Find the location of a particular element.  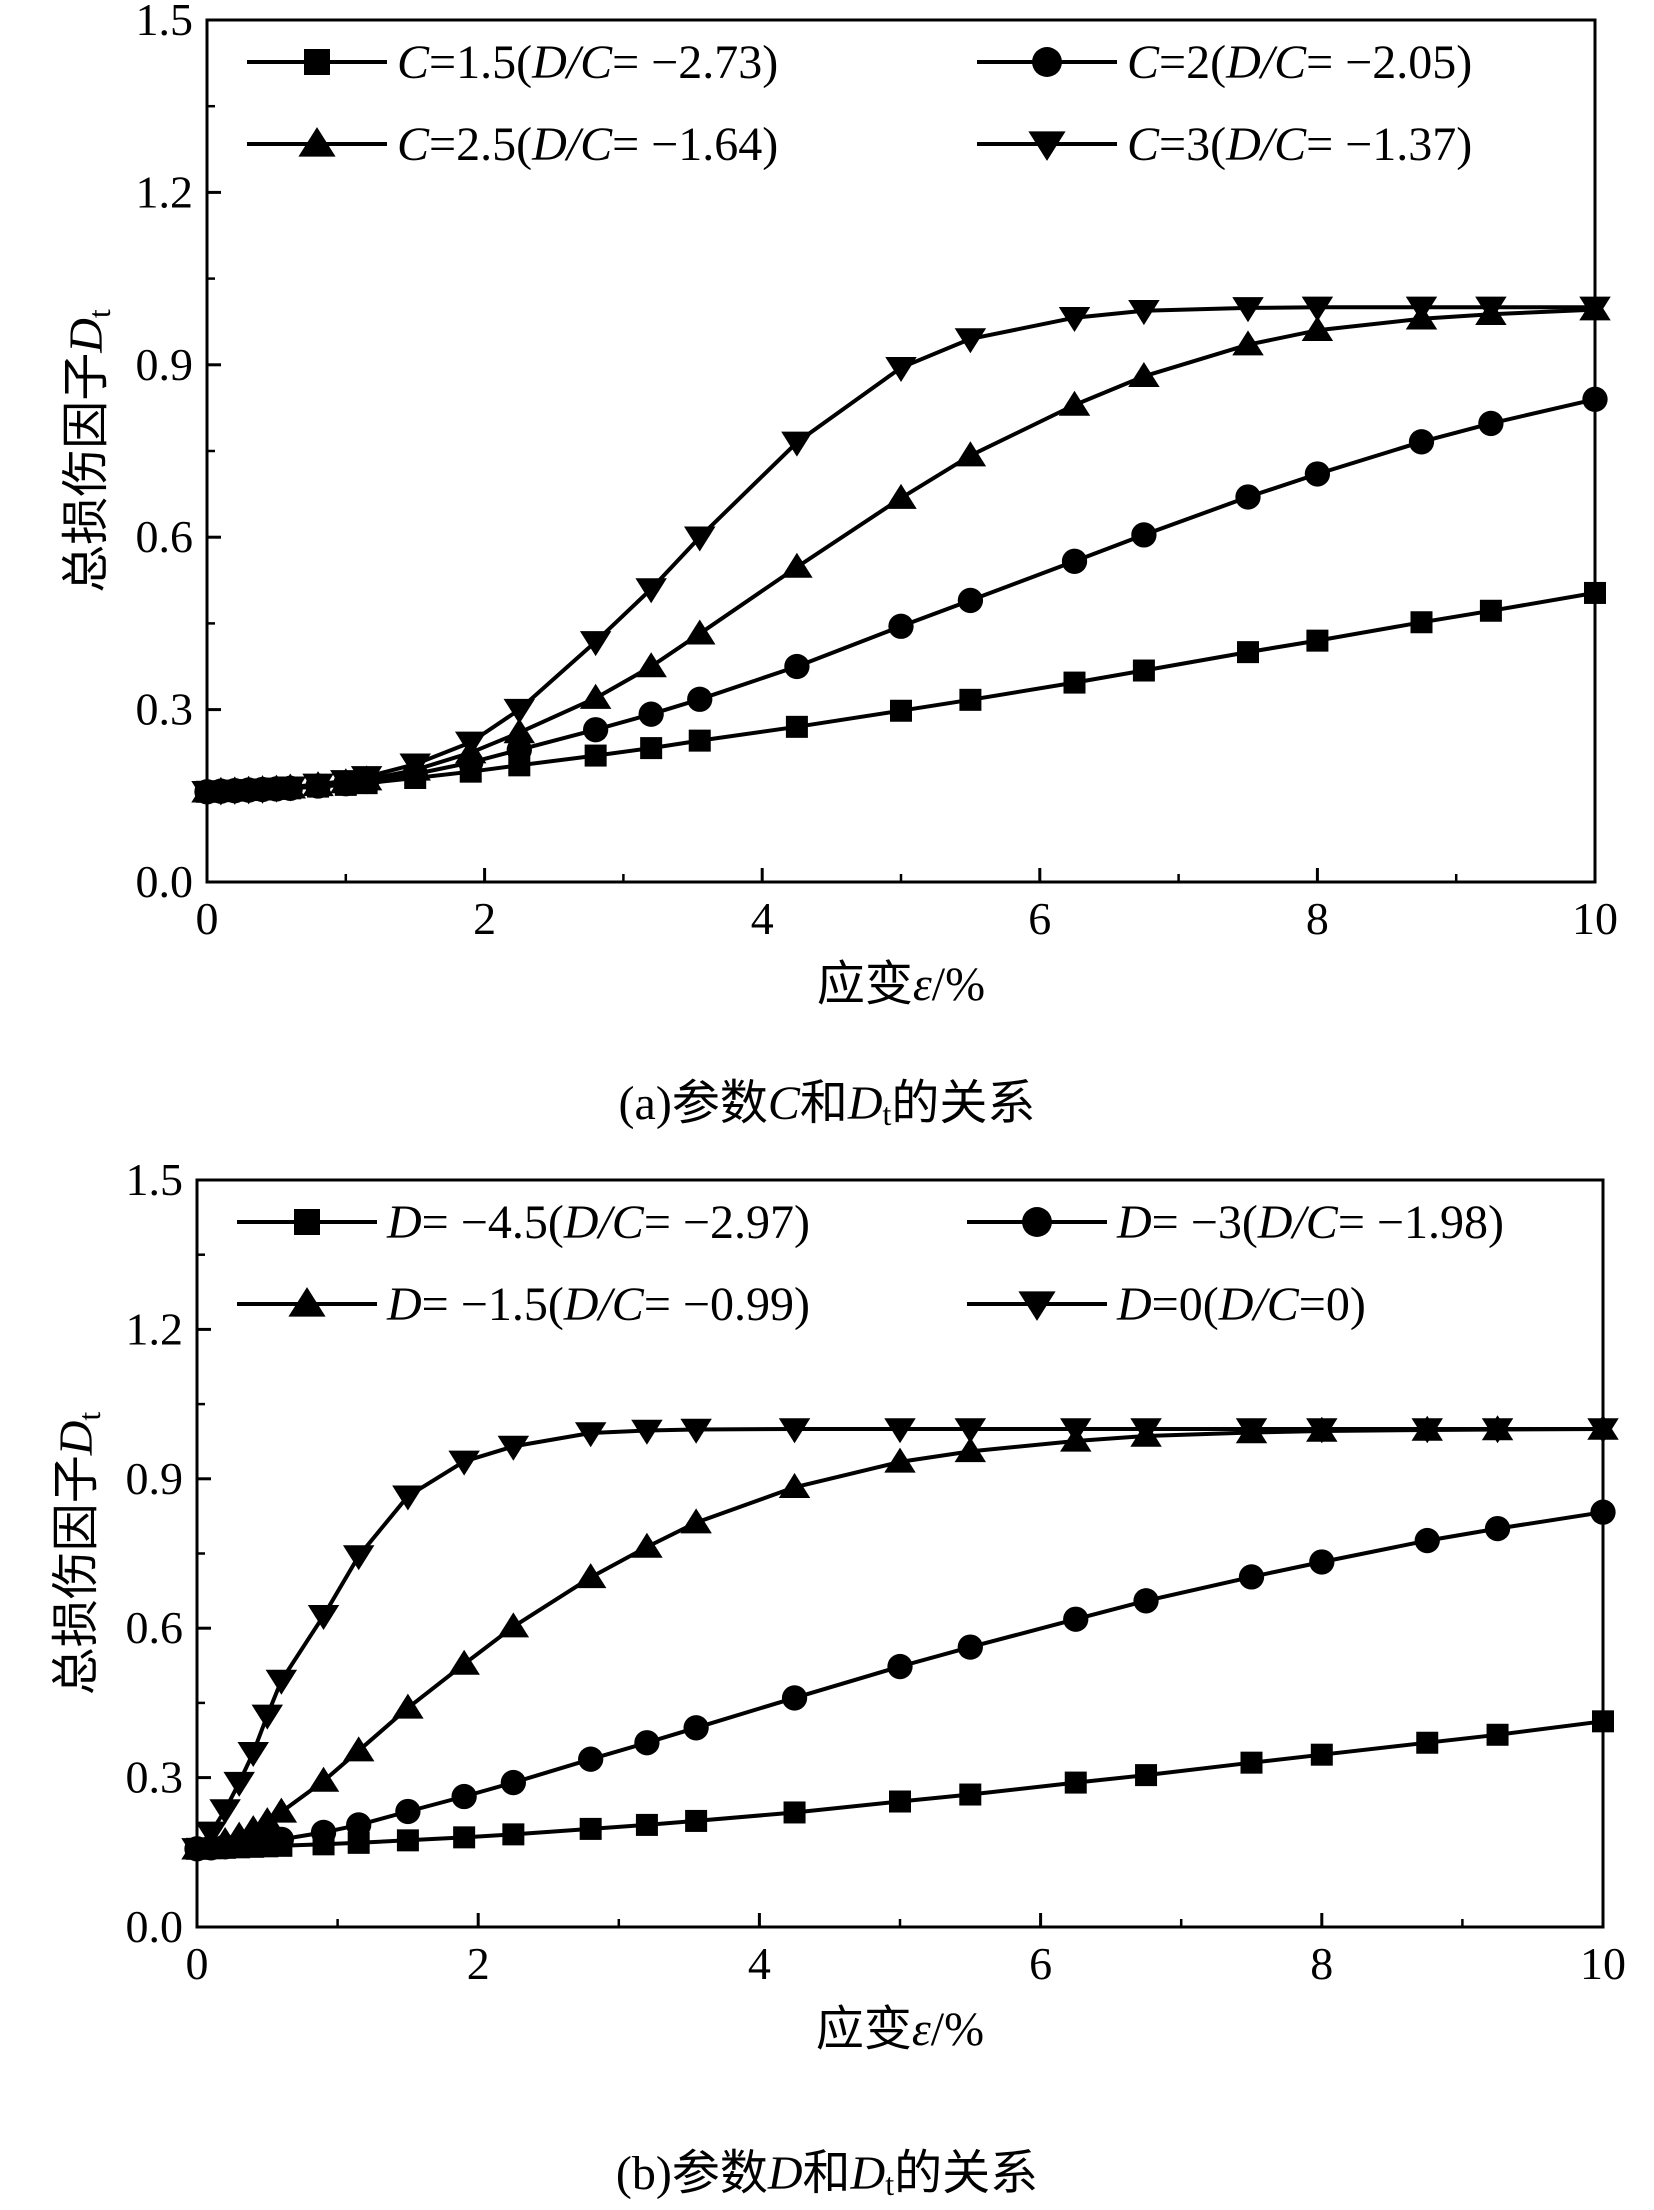

x-tick-label: 10 is located at coordinates (1595, 918).